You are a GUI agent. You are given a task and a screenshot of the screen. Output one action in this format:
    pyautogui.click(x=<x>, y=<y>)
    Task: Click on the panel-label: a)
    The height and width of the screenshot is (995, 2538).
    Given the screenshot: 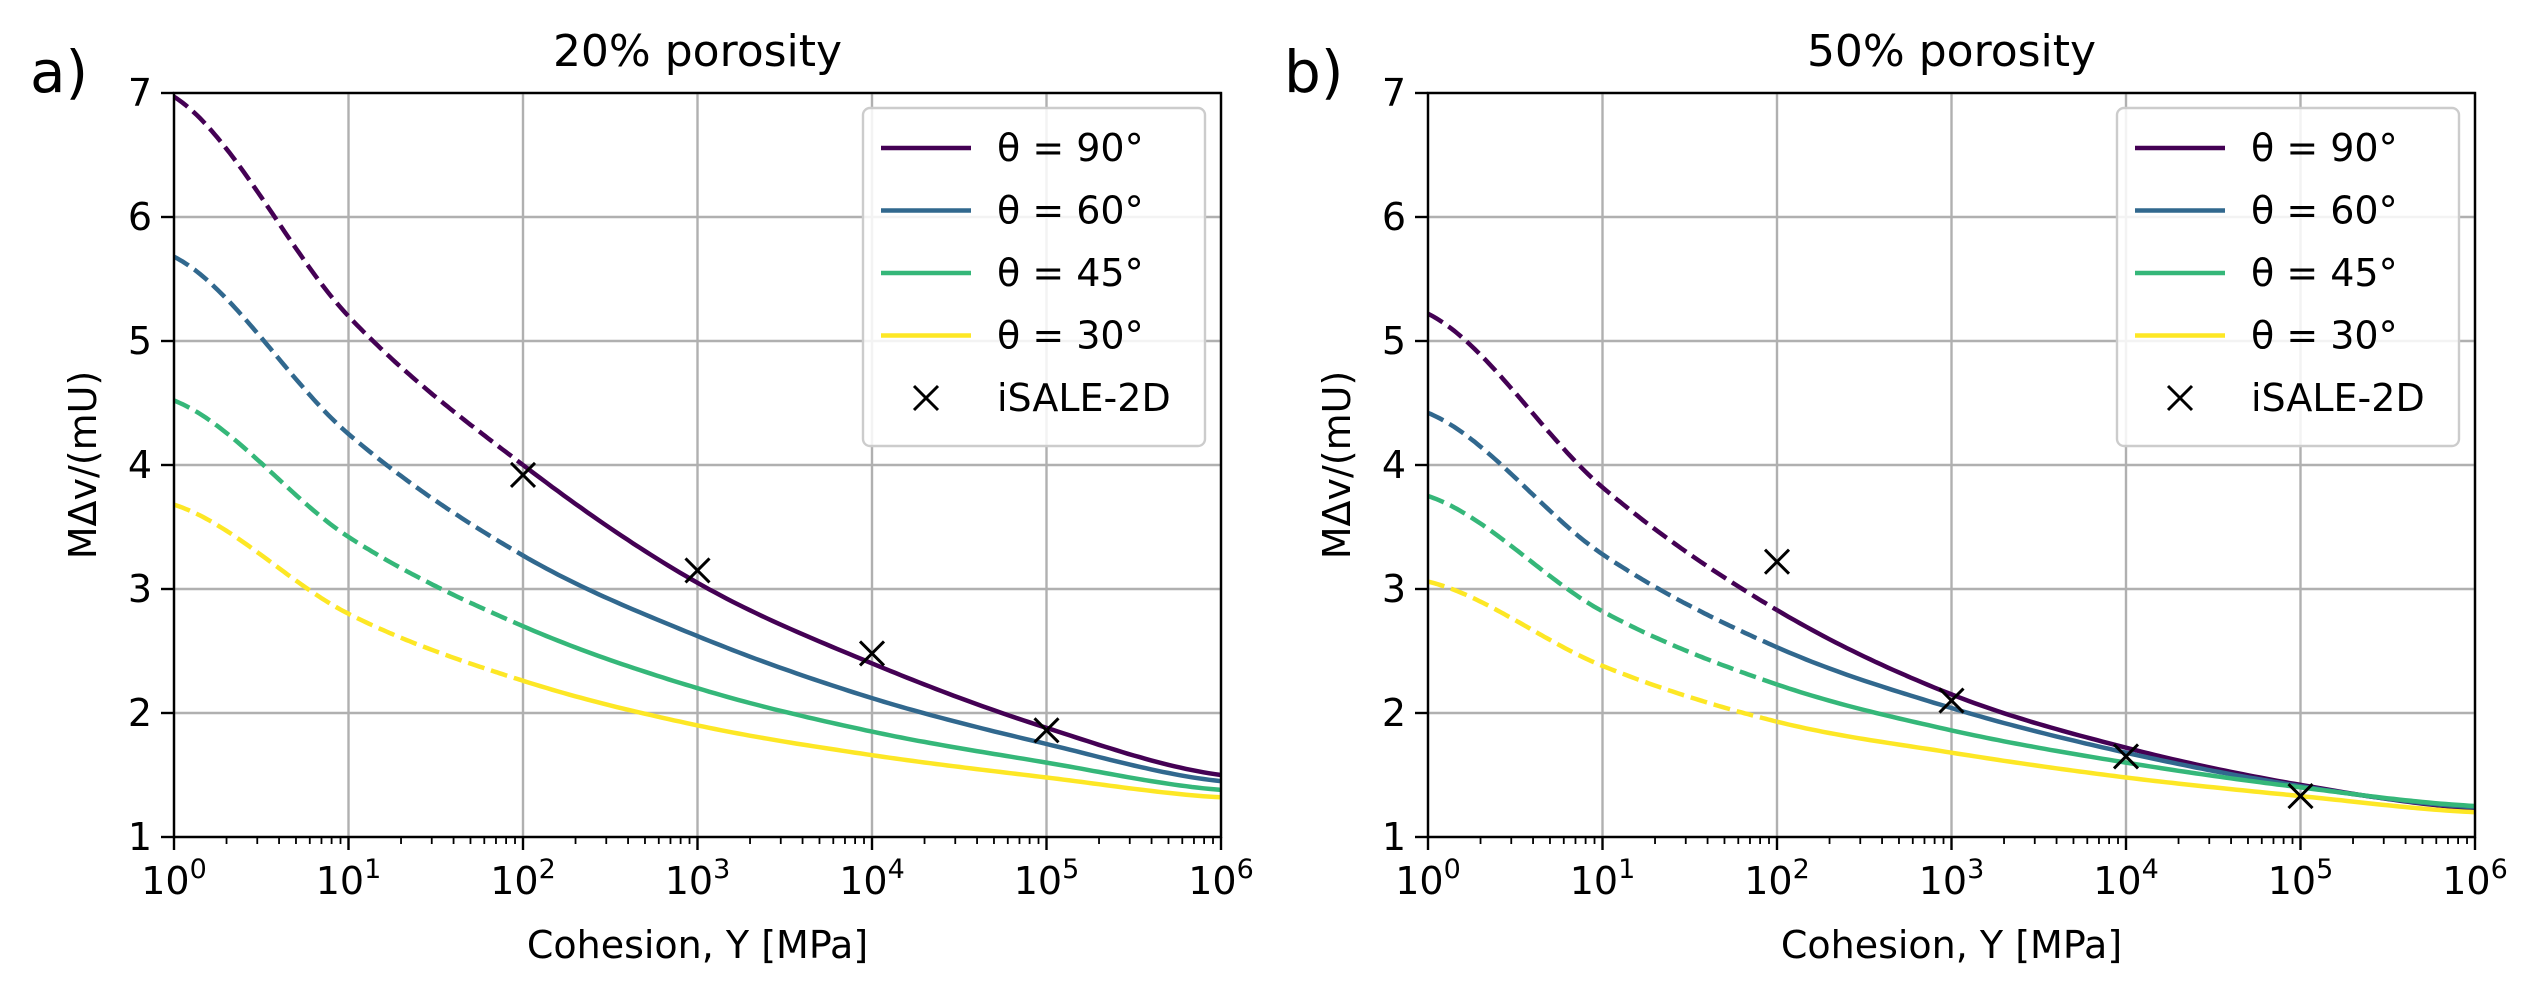 What is the action you would take?
    pyautogui.click(x=59, y=72)
    